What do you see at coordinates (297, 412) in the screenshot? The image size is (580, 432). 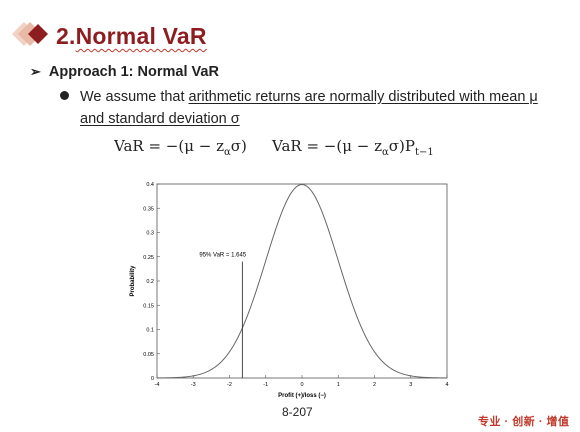 I see `page-number: 8-207` at bounding box center [297, 412].